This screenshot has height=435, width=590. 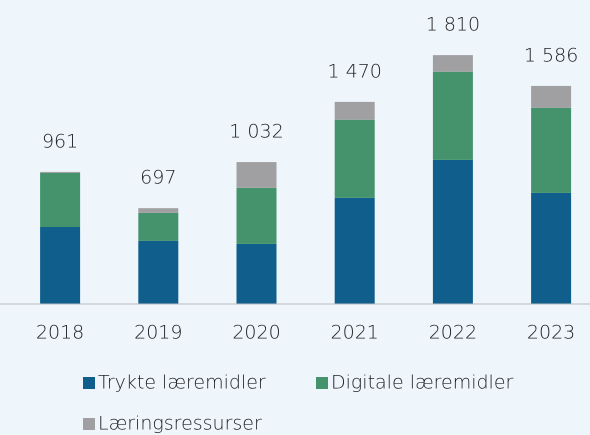 What do you see at coordinates (60, 333) in the screenshot?
I see `x-tick-label: 2018` at bounding box center [60, 333].